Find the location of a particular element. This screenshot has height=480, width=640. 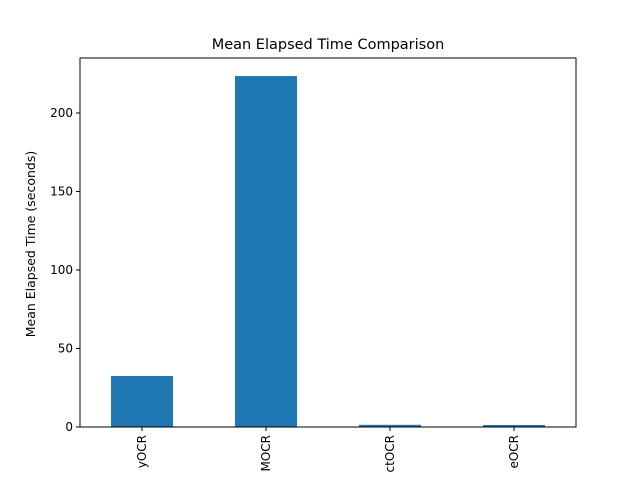

bar-eocr is located at coordinates (514, 425).